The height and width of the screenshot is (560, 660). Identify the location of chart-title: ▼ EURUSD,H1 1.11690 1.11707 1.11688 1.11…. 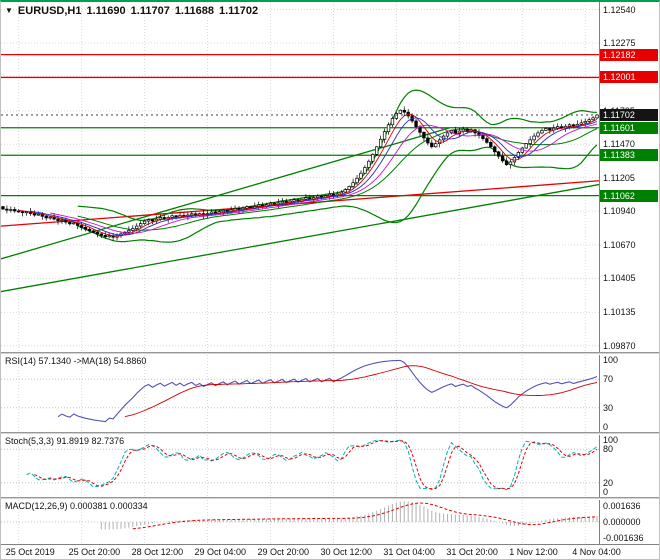
(131, 11).